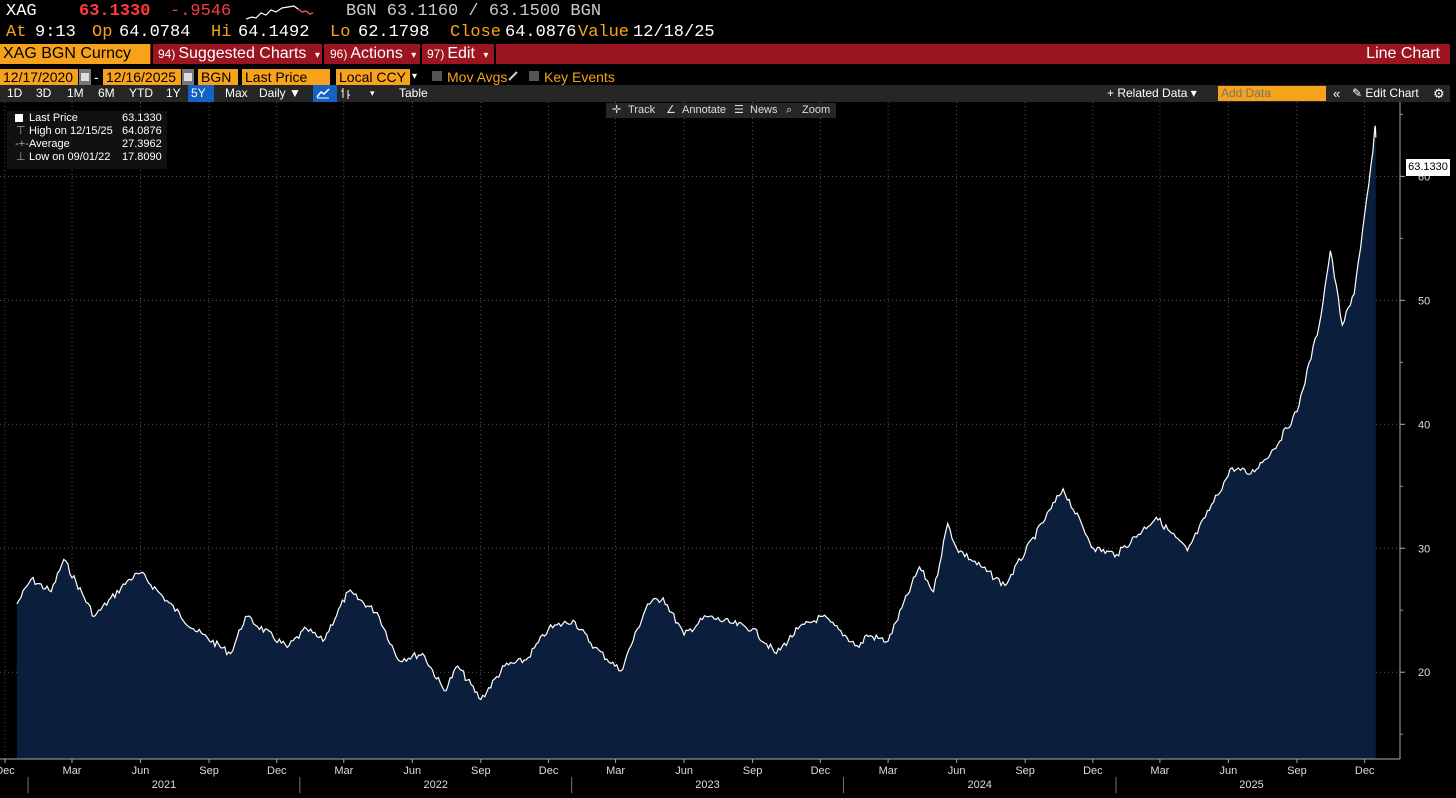  I want to click on key-events-checkbox, so click(534, 76).